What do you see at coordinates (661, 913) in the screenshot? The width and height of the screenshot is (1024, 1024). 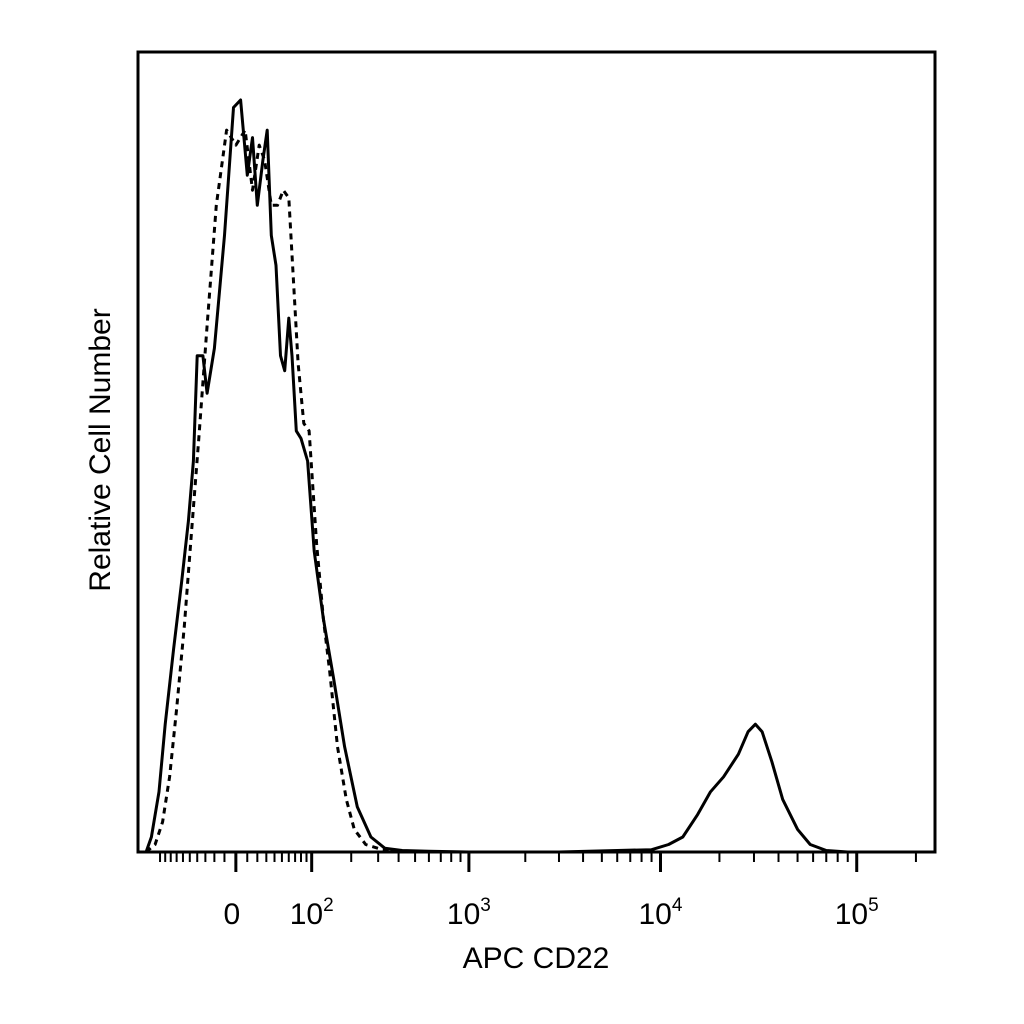 I see `x-tick-label: 10⁴` at bounding box center [661, 913].